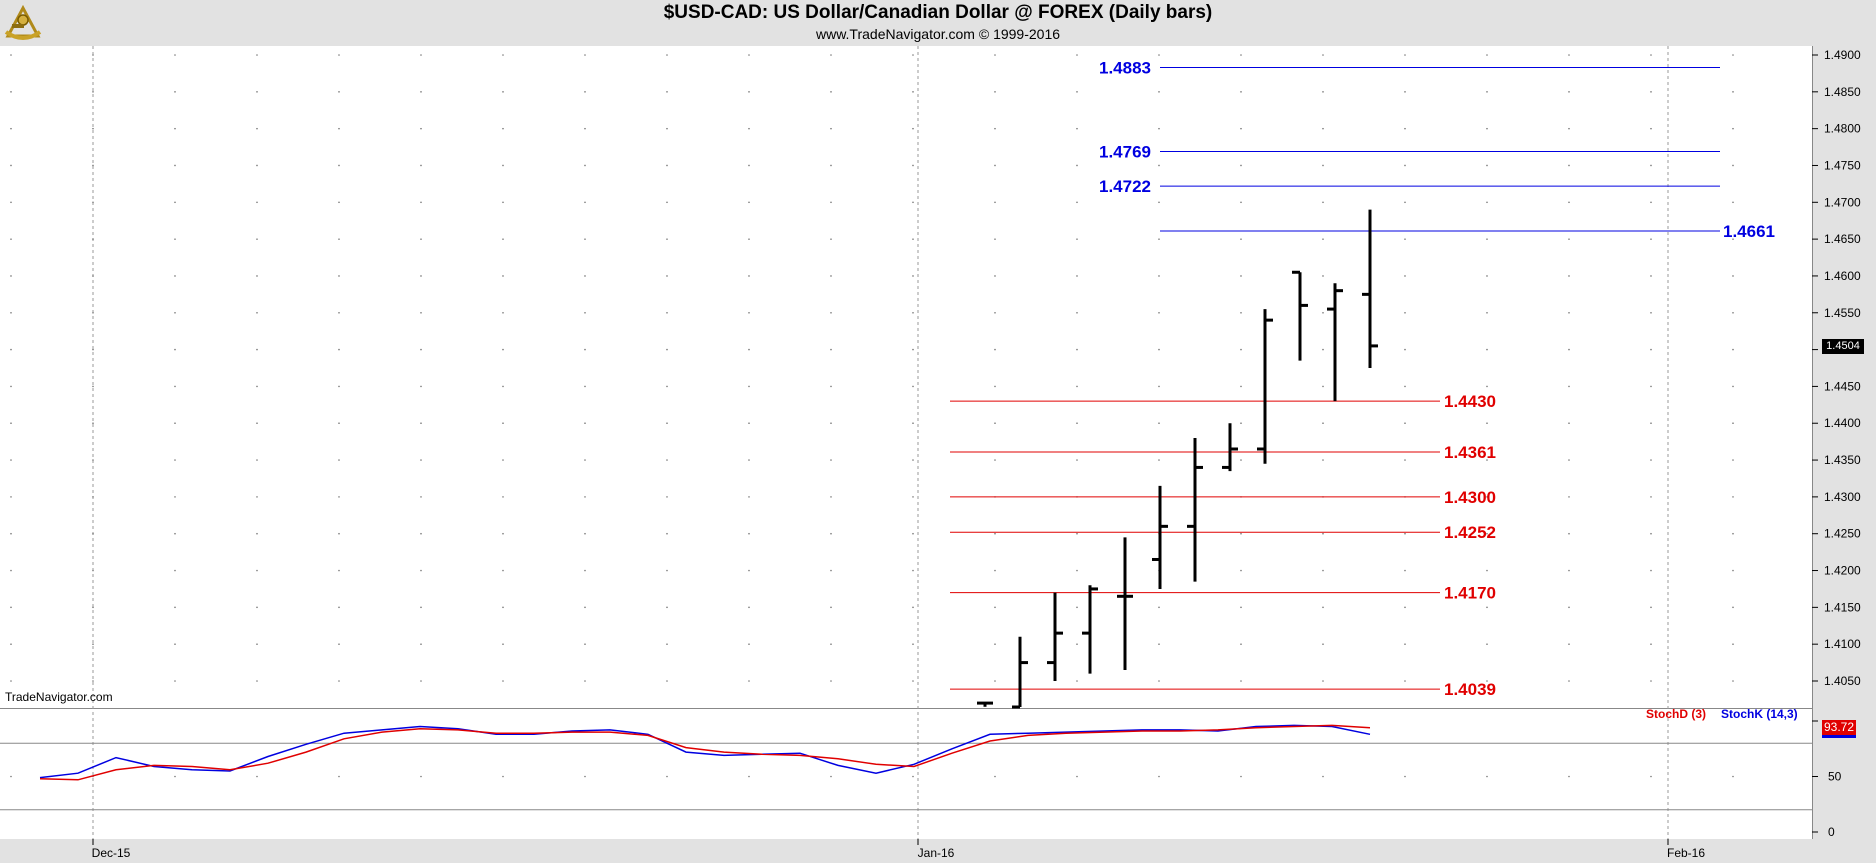 The height and width of the screenshot is (863, 1876). What do you see at coordinates (1842, 165) in the screenshot?
I see `y-tick-label: 1.4750` at bounding box center [1842, 165].